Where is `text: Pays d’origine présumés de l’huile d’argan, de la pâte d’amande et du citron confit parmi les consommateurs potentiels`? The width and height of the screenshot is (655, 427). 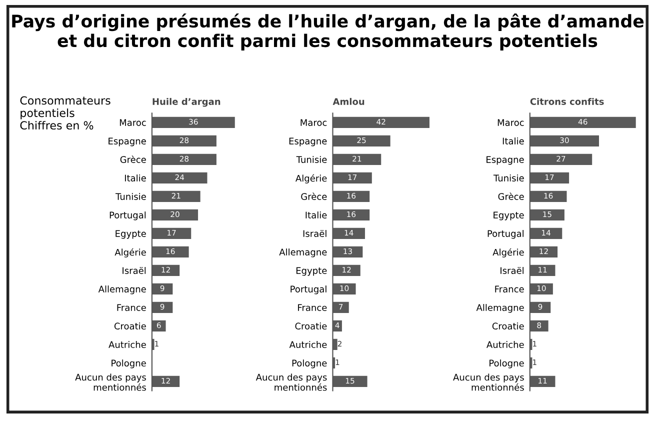
text: Pays d’origine présumés de l’huile d’argan, de la pâte d’amande et du citron confit parmi les consommateurs potentiels is located at coordinates (328, 32).